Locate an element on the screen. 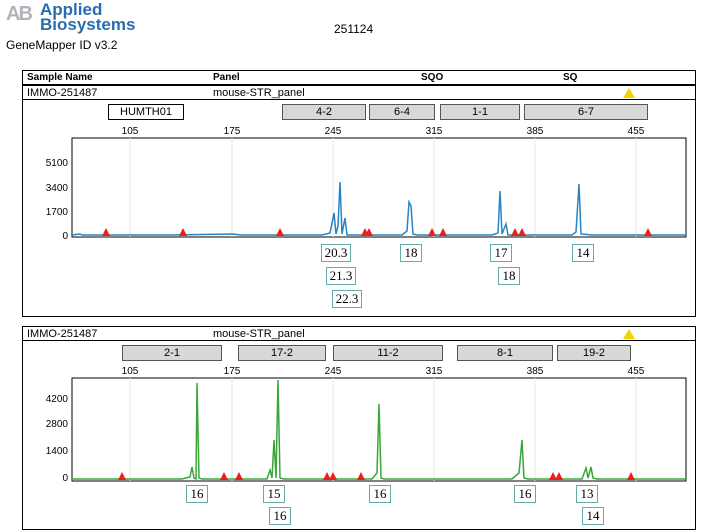 This screenshot has width=703, height=532. y-tick: 2800 is located at coordinates (56, 424).